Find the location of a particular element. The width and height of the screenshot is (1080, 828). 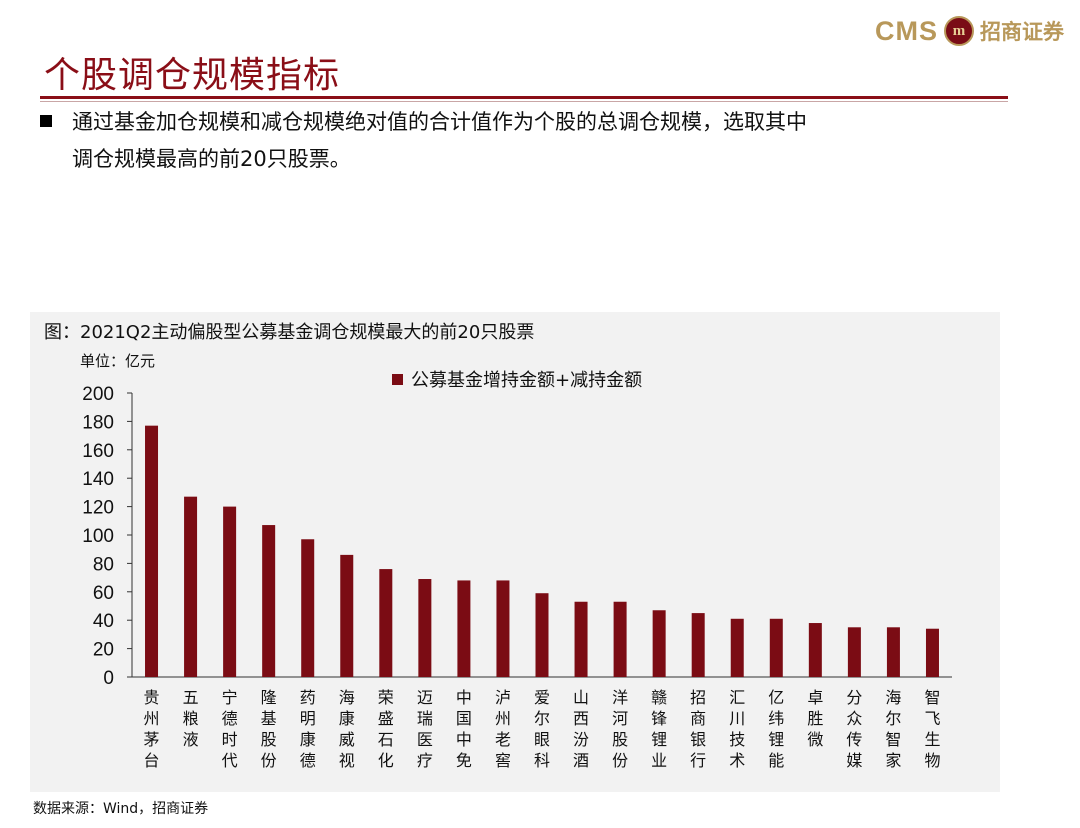

y-tick-label: 100 is located at coordinates (98, 536).